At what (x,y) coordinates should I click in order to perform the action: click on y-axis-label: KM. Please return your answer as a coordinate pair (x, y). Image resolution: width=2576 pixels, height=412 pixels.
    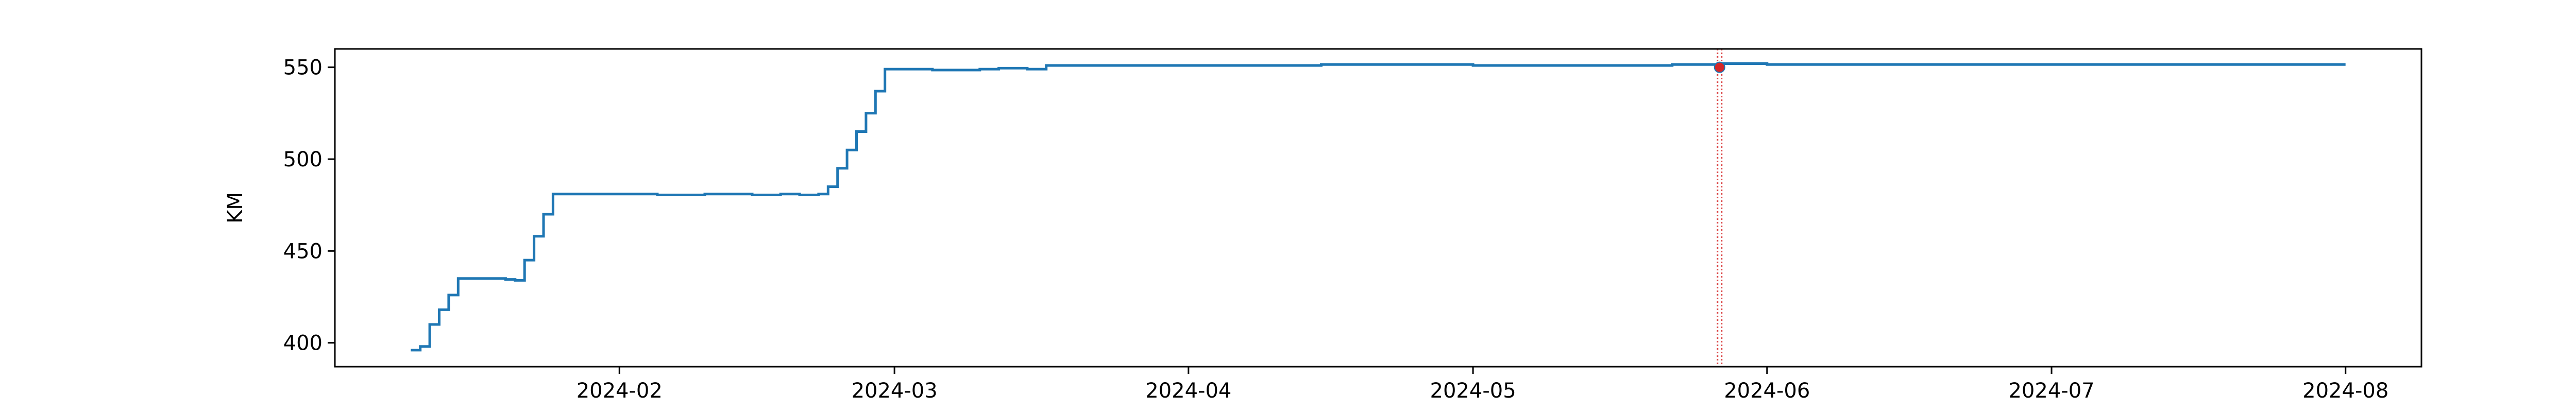
    Looking at the image, I should click on (235, 208).